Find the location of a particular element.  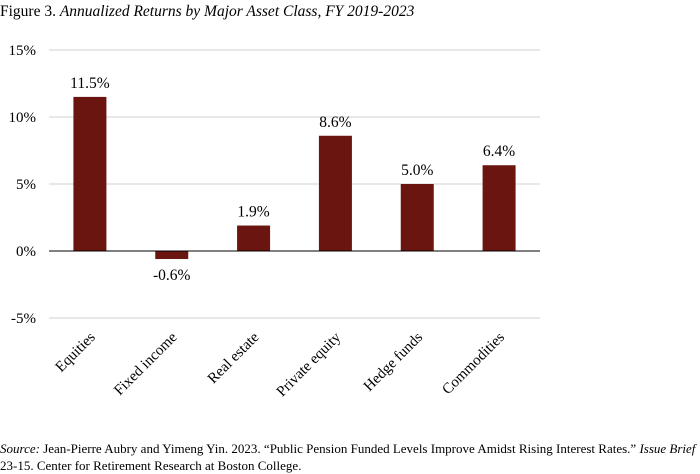

x-tick-label: Equities is located at coordinates (76, 352).